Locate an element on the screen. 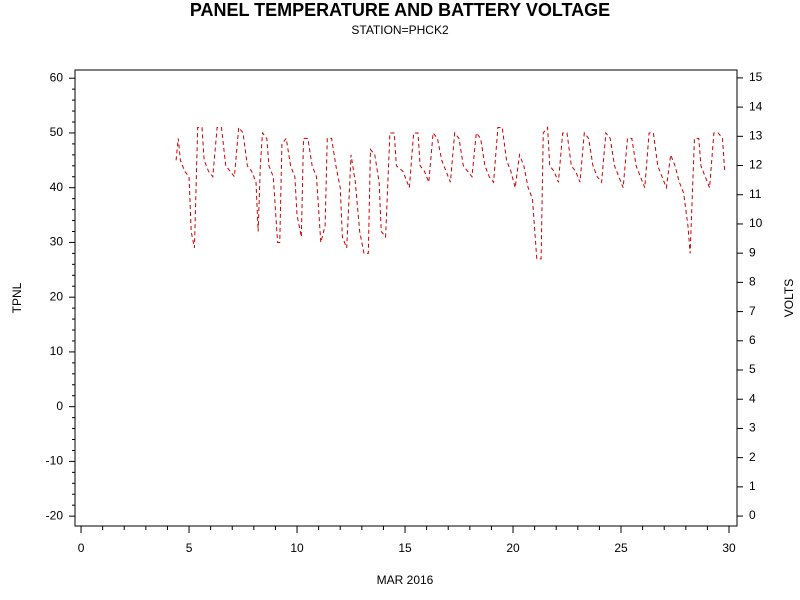 Image resolution: width=800 pixels, height=600 pixels. x-axis-label: MAR 2016 is located at coordinates (405, 580).